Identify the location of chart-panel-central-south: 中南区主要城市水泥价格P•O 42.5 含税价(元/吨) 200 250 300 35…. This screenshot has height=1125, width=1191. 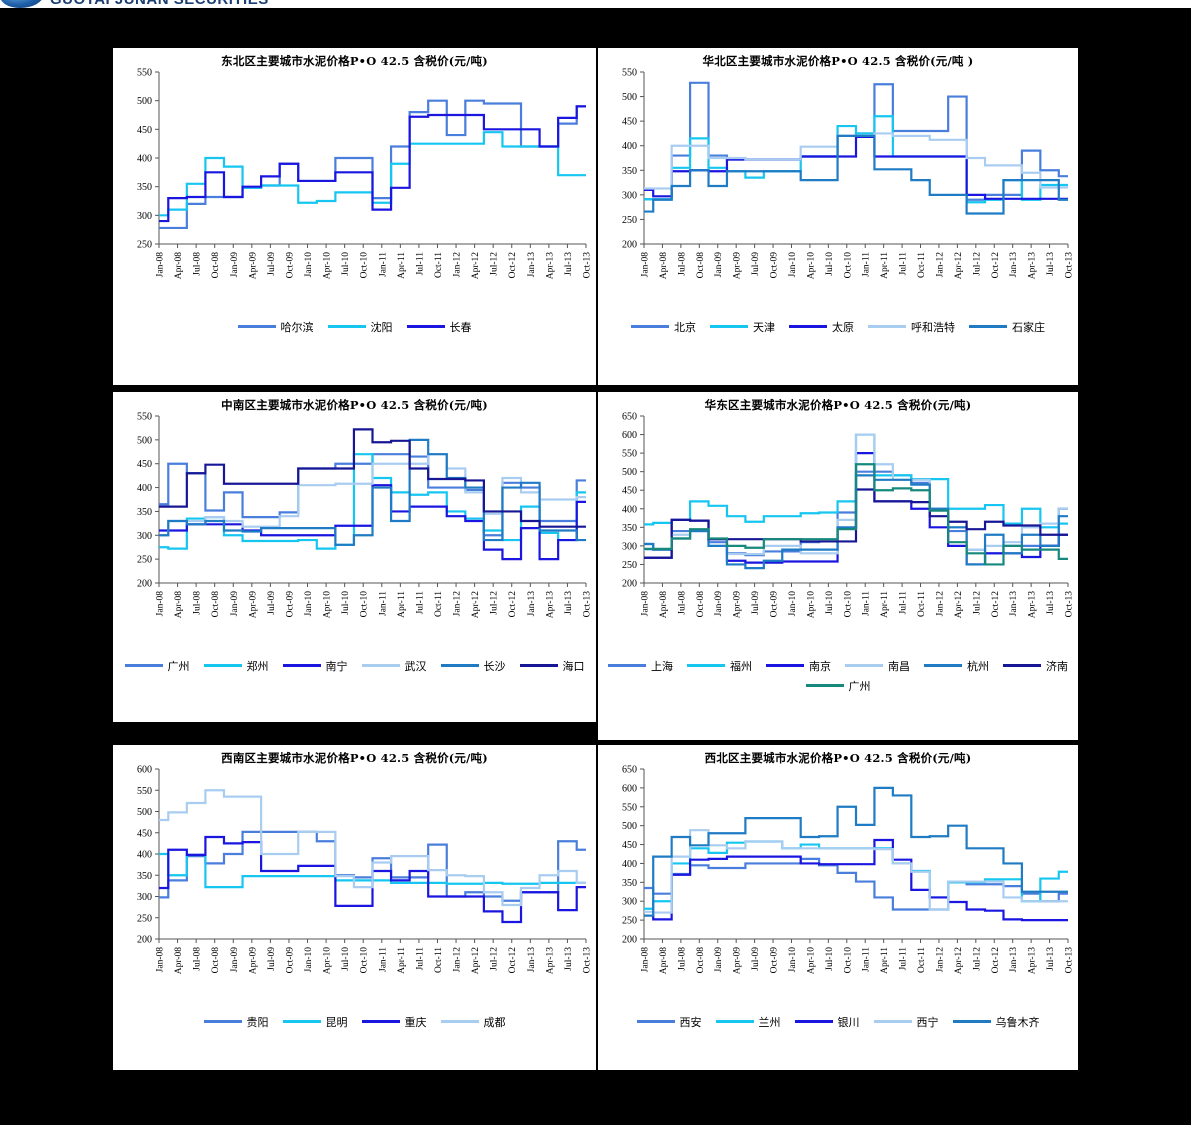
(354, 557).